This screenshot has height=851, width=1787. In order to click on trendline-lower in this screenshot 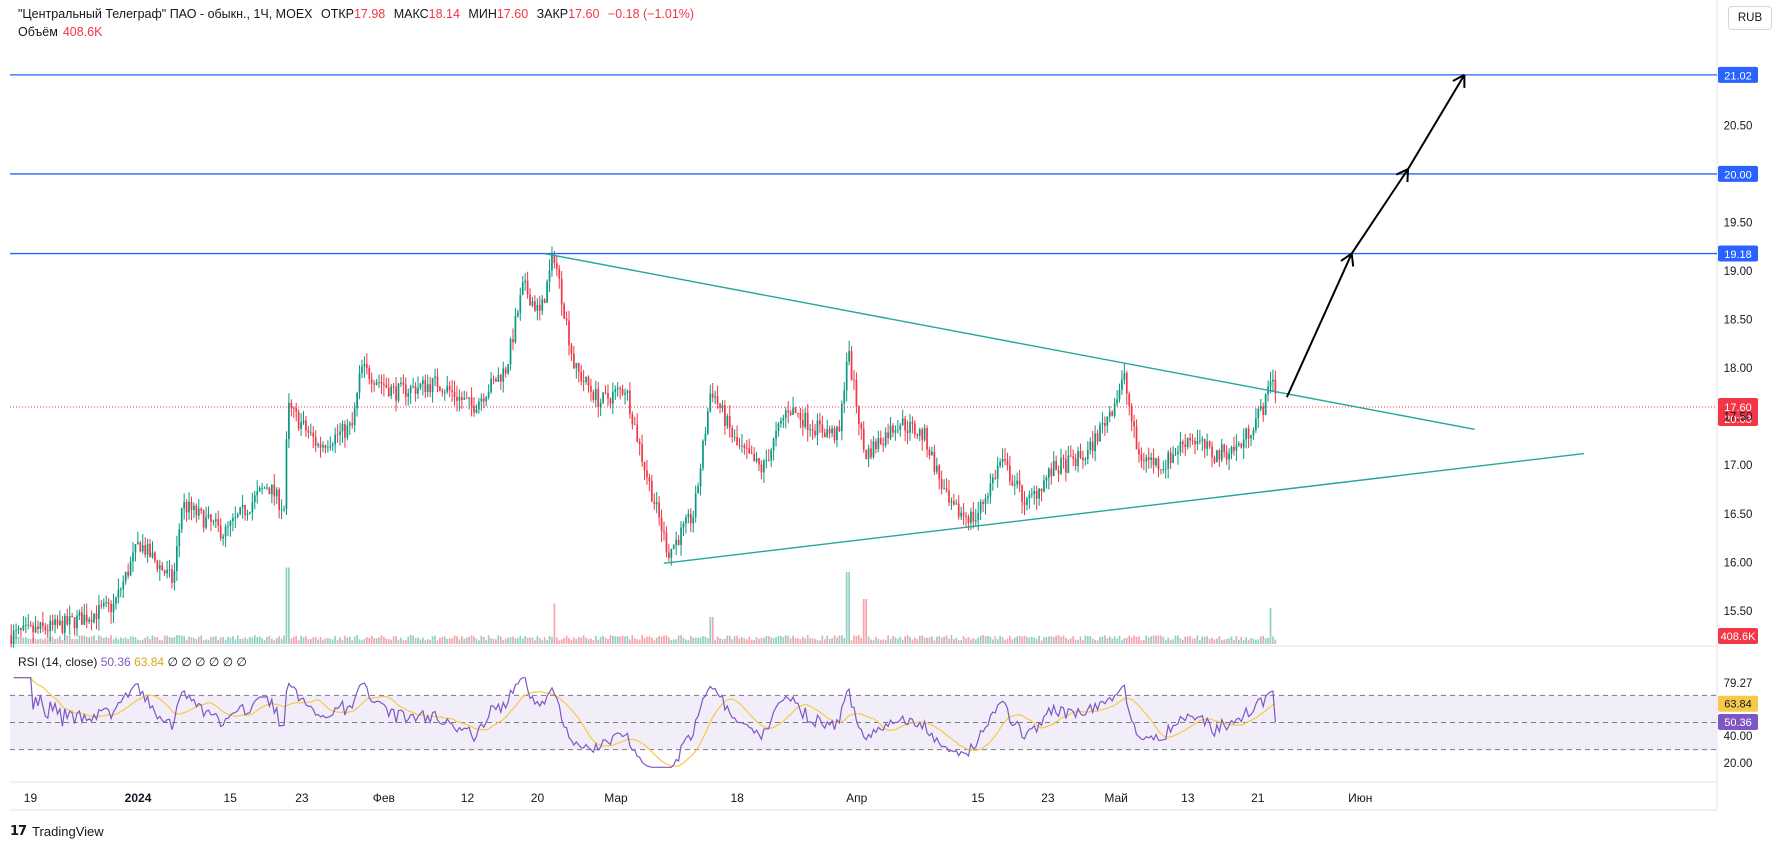, I will do `click(1123, 508)`.